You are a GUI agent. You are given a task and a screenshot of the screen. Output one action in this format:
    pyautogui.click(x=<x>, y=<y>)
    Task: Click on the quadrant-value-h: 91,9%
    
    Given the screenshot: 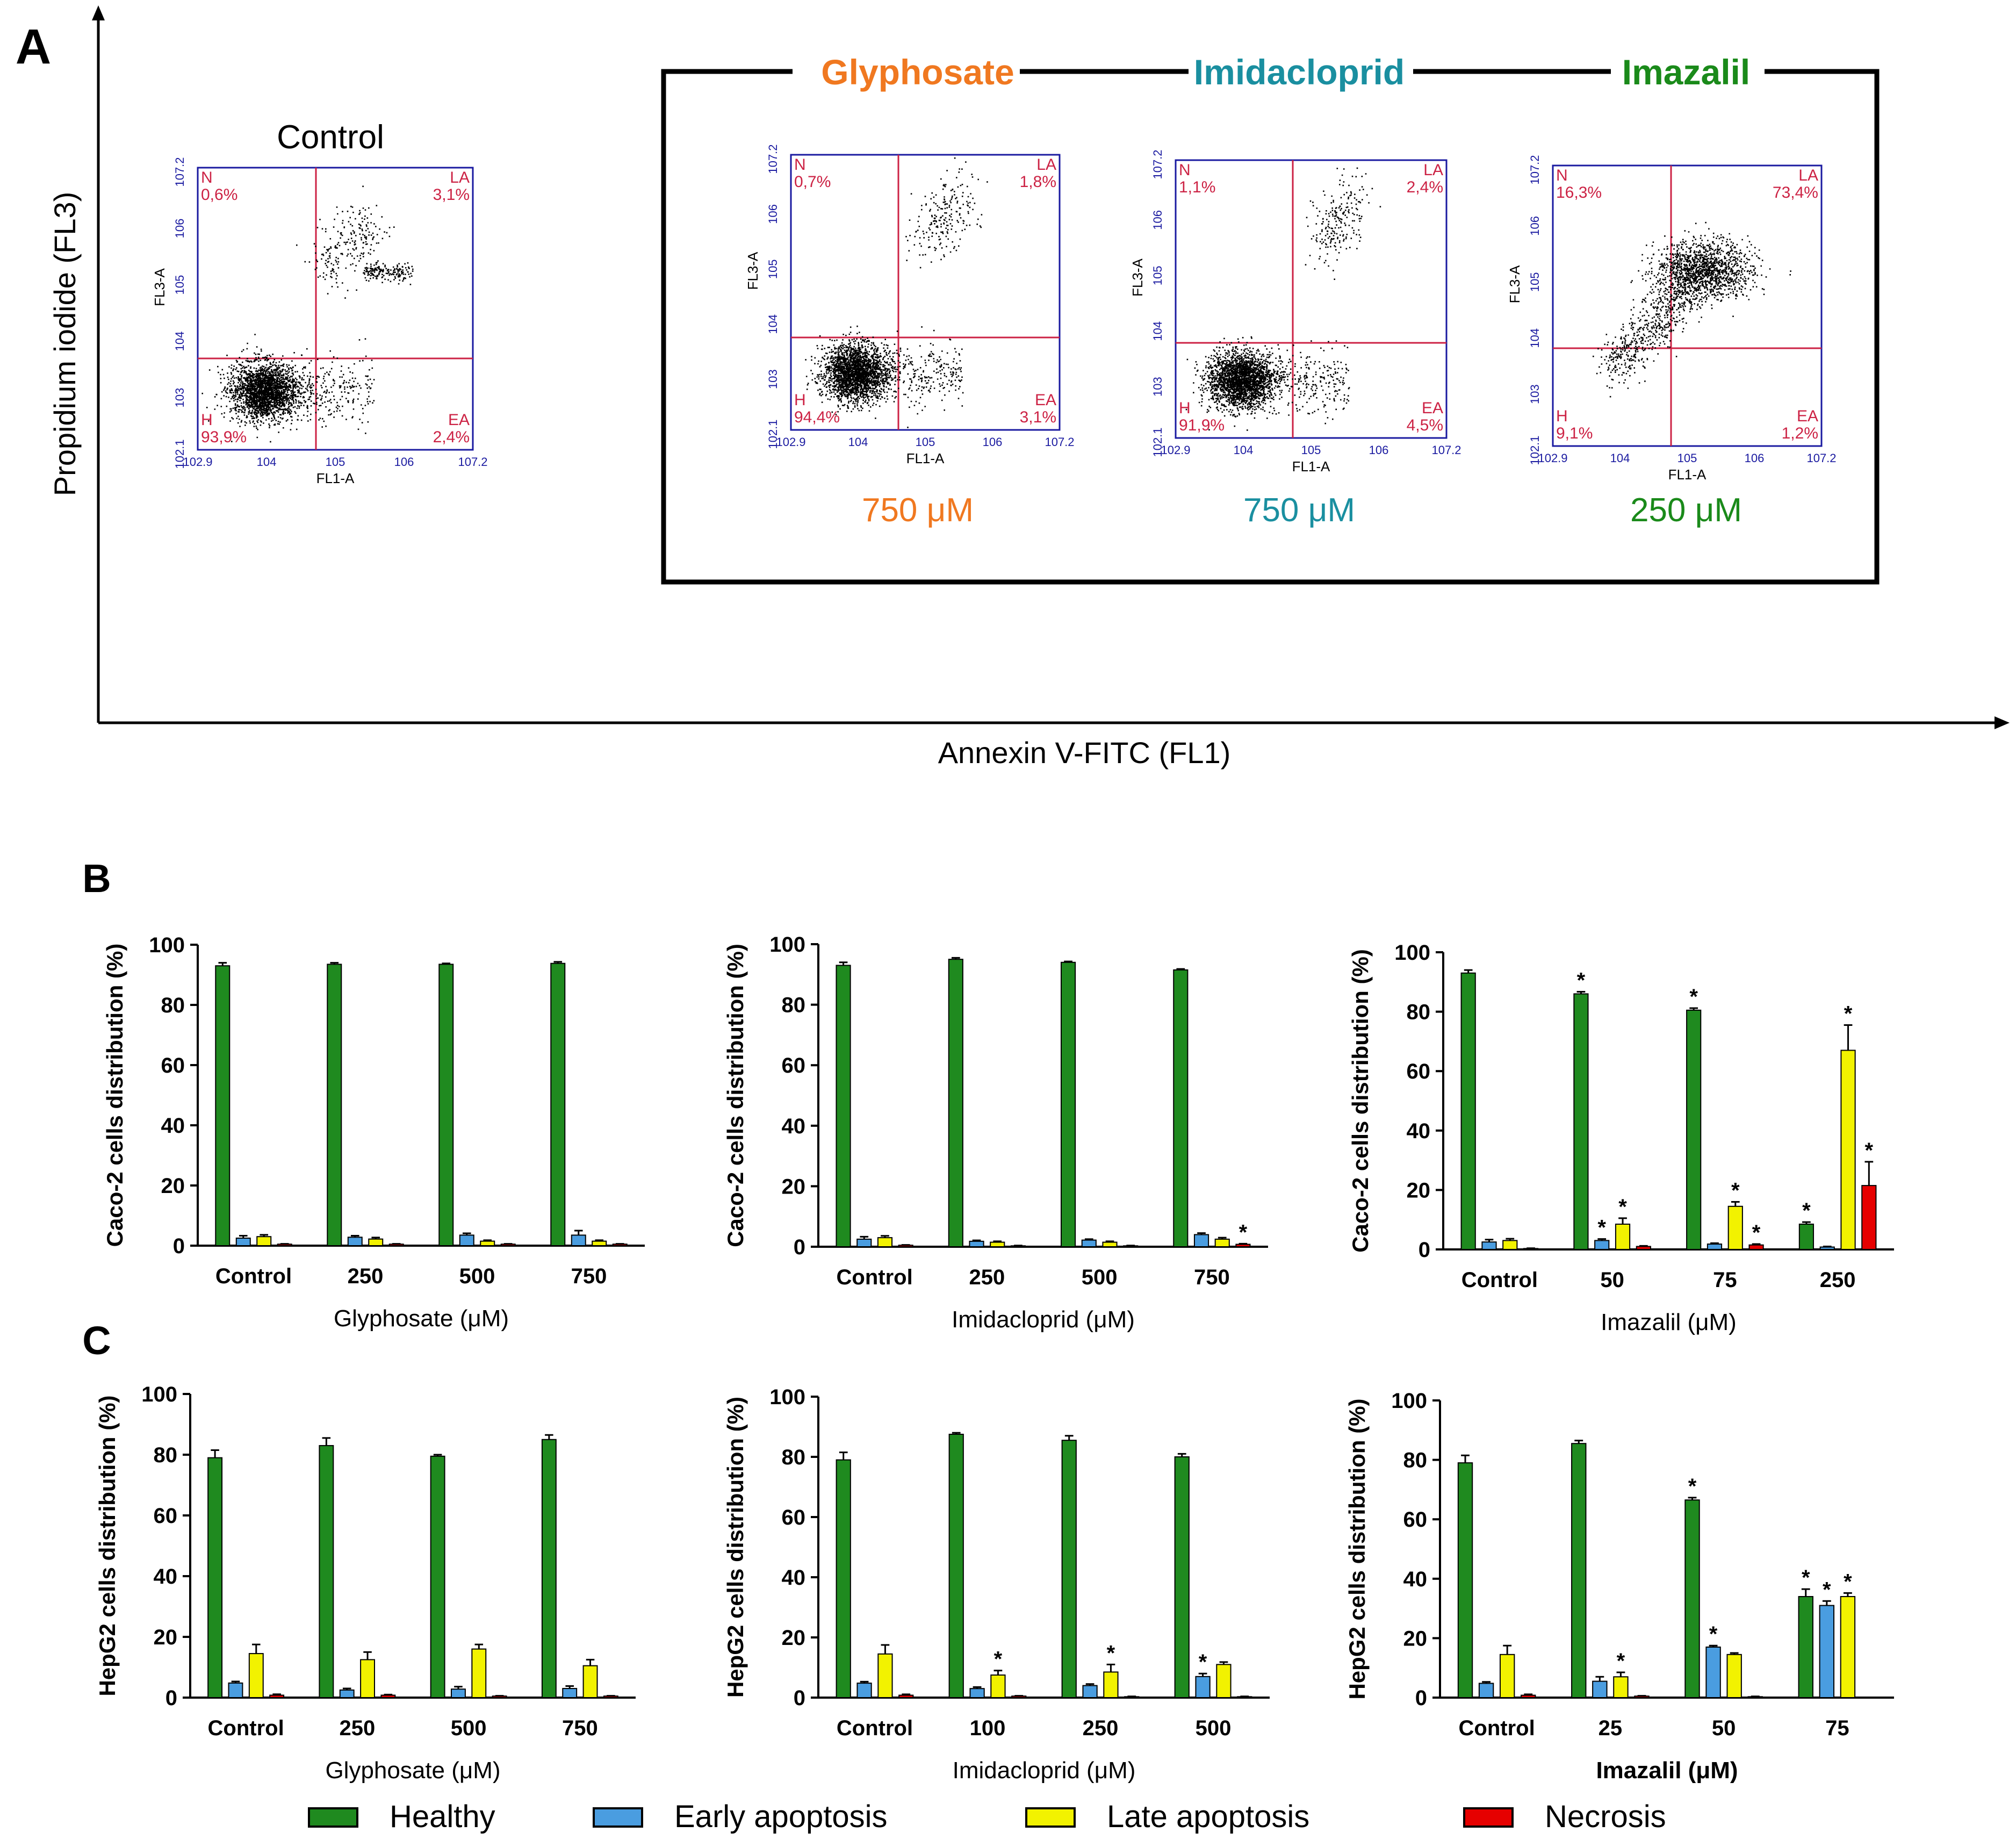 What is the action you would take?
    pyautogui.click(x=1202, y=425)
    